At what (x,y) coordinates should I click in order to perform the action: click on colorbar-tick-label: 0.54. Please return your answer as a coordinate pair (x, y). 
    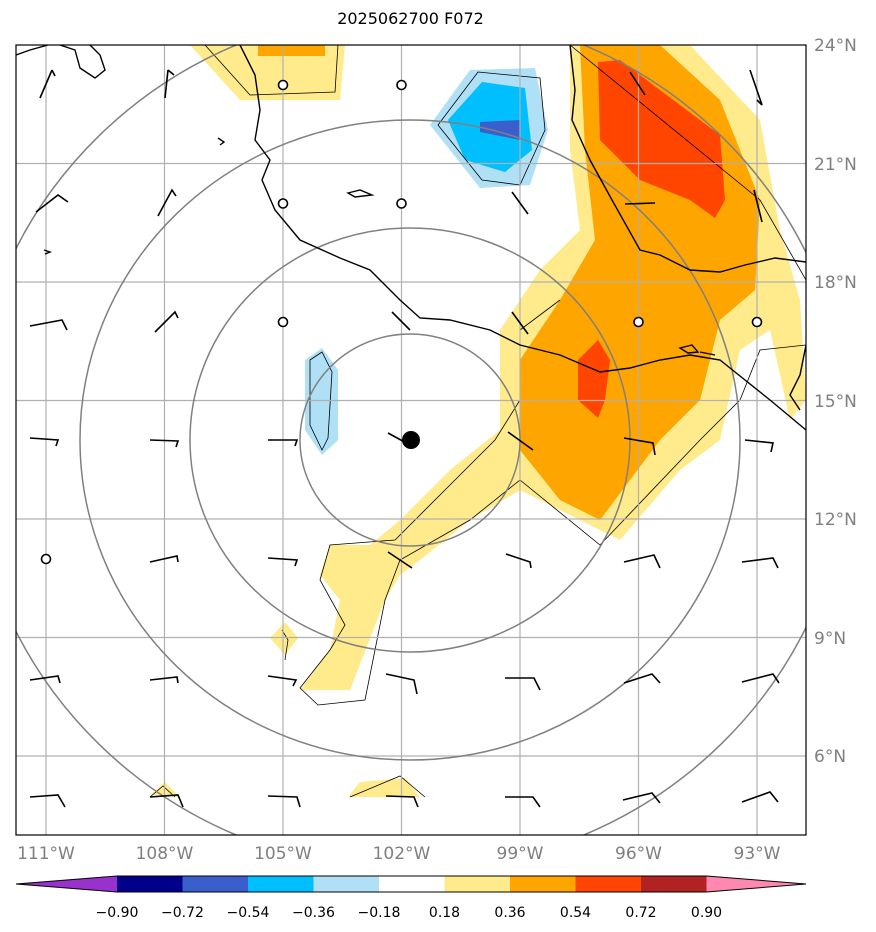
    Looking at the image, I should click on (575, 913).